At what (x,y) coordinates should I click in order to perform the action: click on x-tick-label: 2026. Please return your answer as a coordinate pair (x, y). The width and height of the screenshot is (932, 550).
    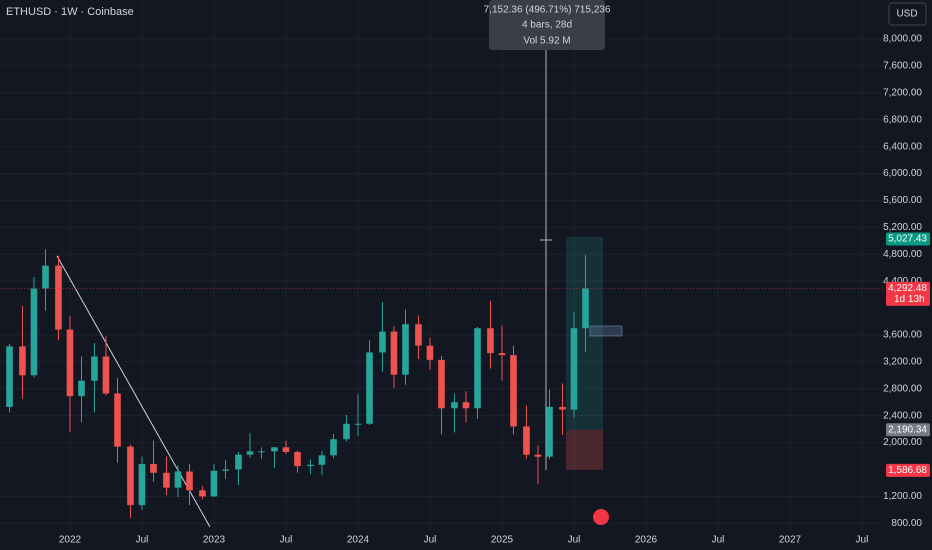
    Looking at the image, I should click on (646, 540).